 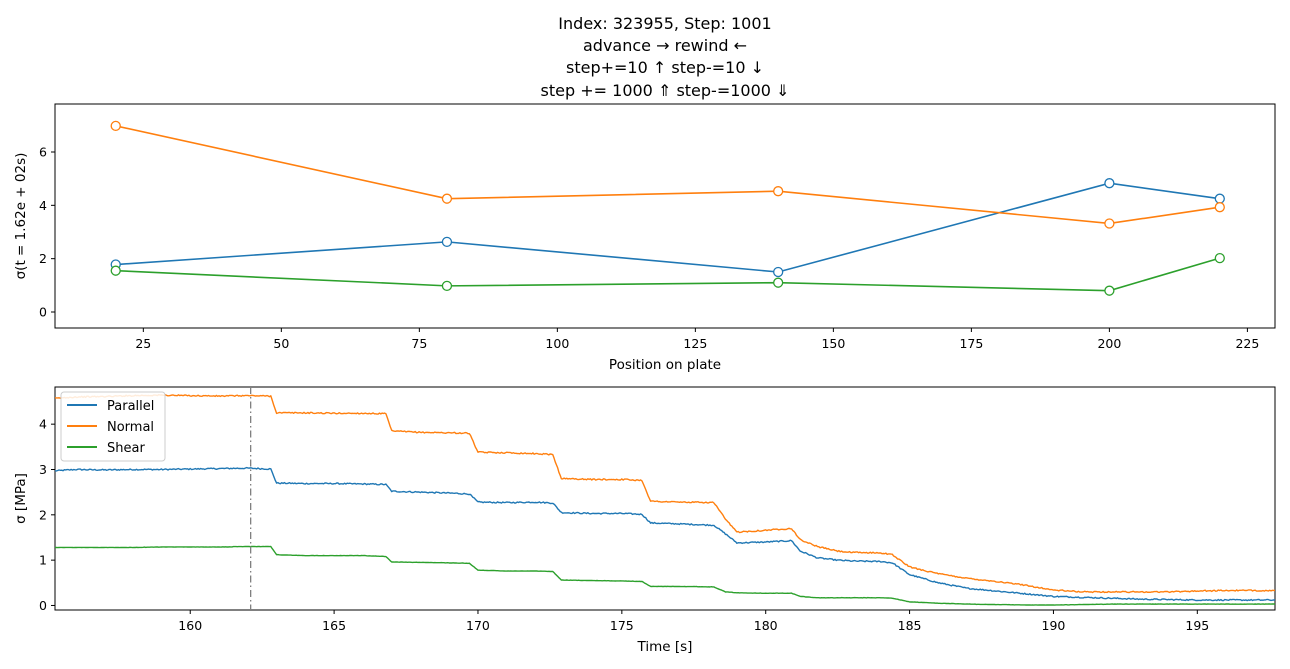 I want to click on series-line-parallel, so click(x=667, y=227).